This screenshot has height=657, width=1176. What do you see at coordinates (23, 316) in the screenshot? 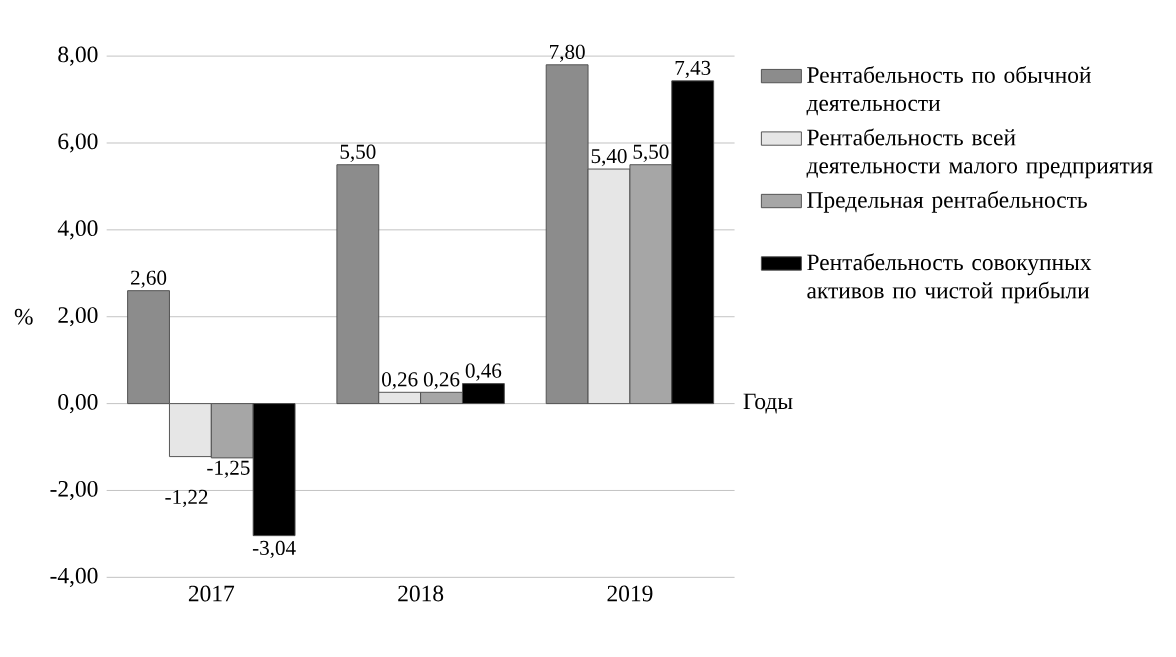
I see `y-axis-title: %` at bounding box center [23, 316].